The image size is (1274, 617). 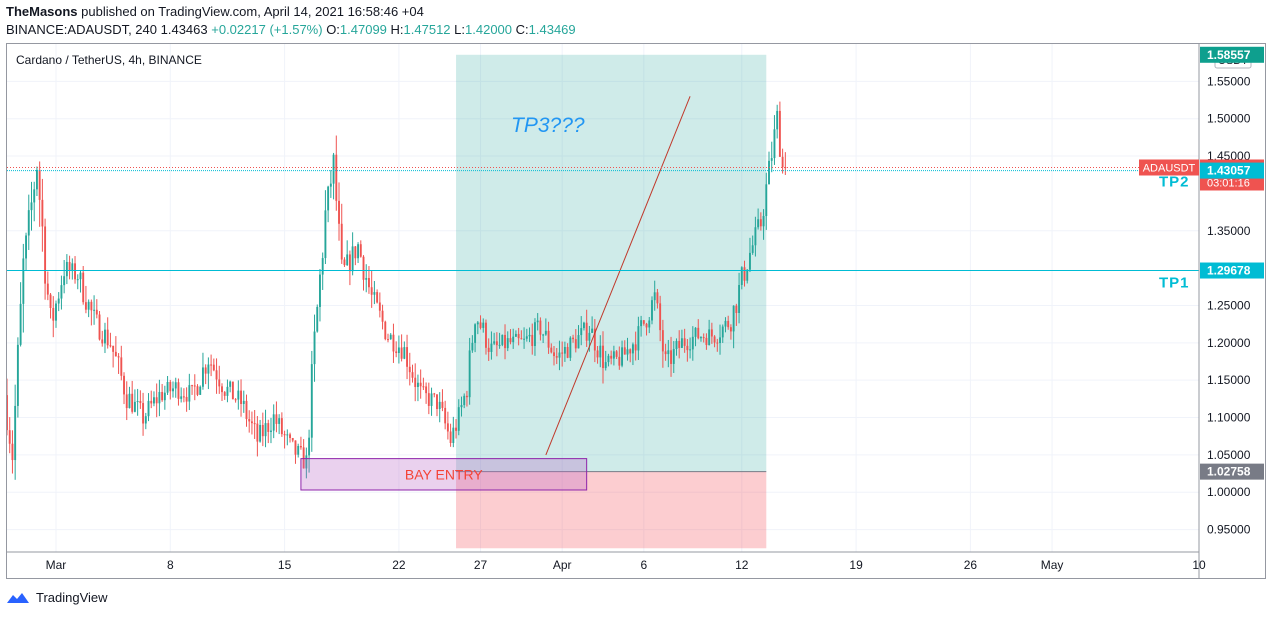 I want to click on close-value: 1.43469, so click(x=552, y=29).